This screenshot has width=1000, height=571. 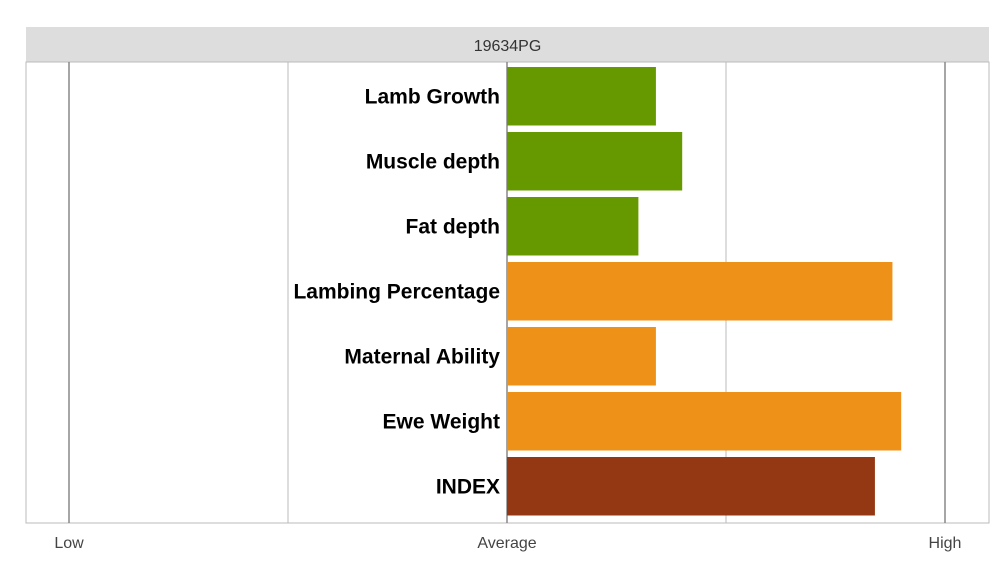 What do you see at coordinates (441, 421) in the screenshot?
I see `category-label-5: Ewe Weight` at bounding box center [441, 421].